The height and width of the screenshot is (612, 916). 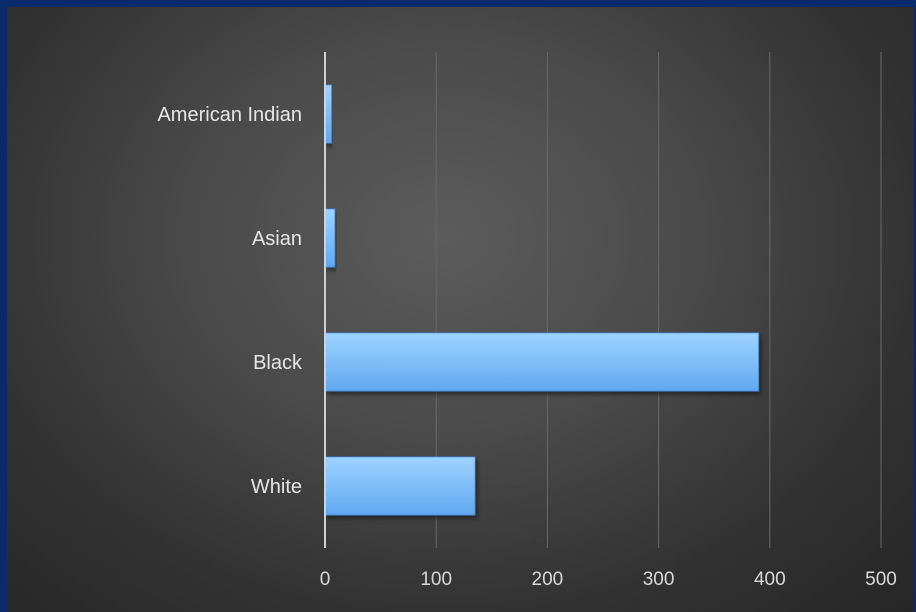 I want to click on x-tick-label: 300, so click(x=659, y=579).